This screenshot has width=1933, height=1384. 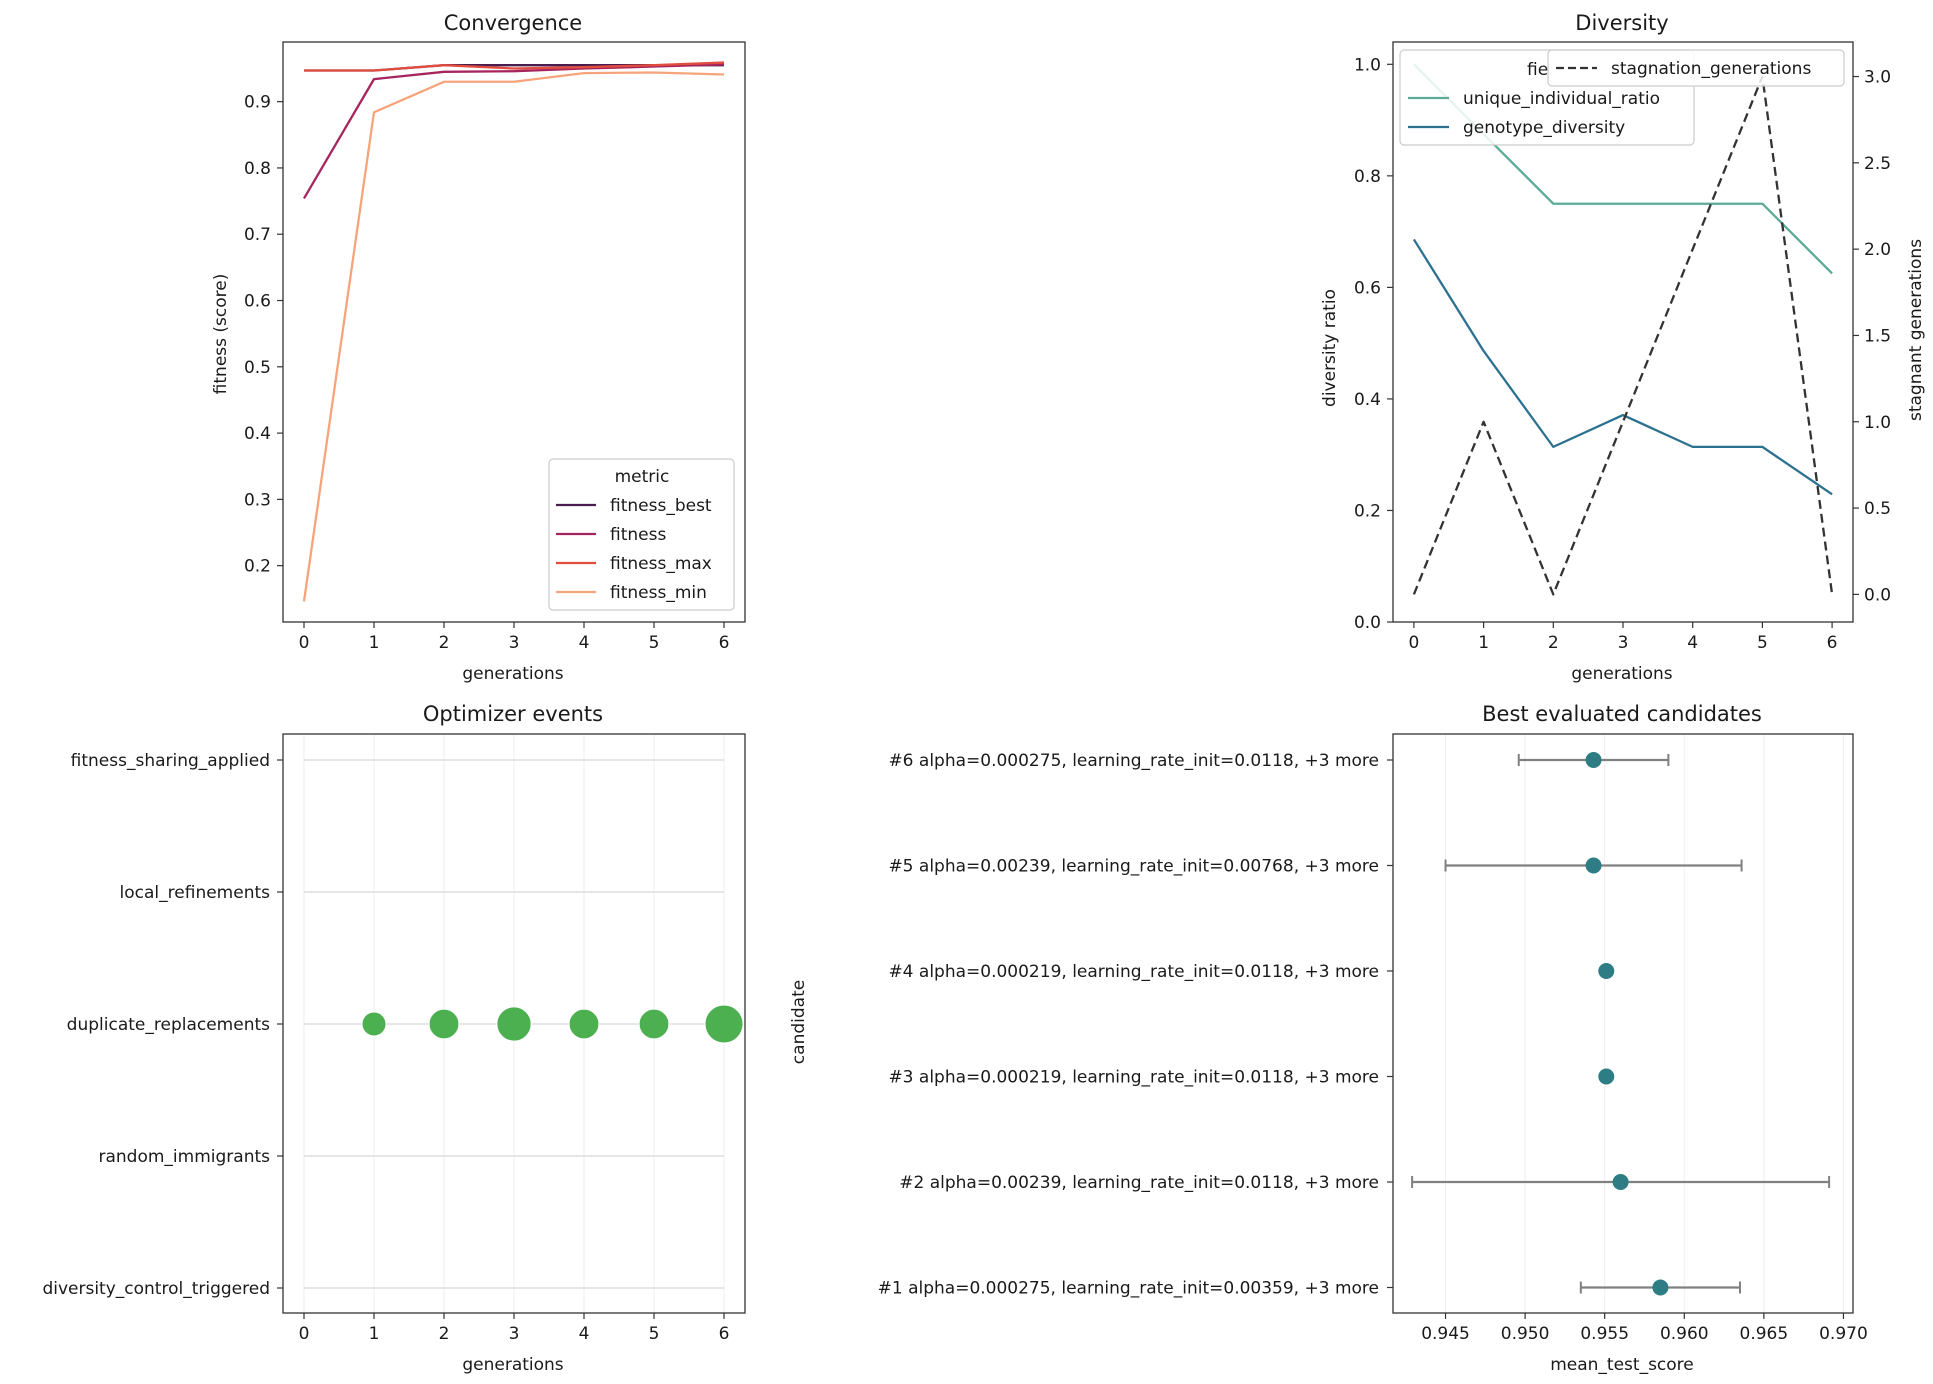 What do you see at coordinates (1367, 65) in the screenshot?
I see `y-tick-label: 1.0` at bounding box center [1367, 65].